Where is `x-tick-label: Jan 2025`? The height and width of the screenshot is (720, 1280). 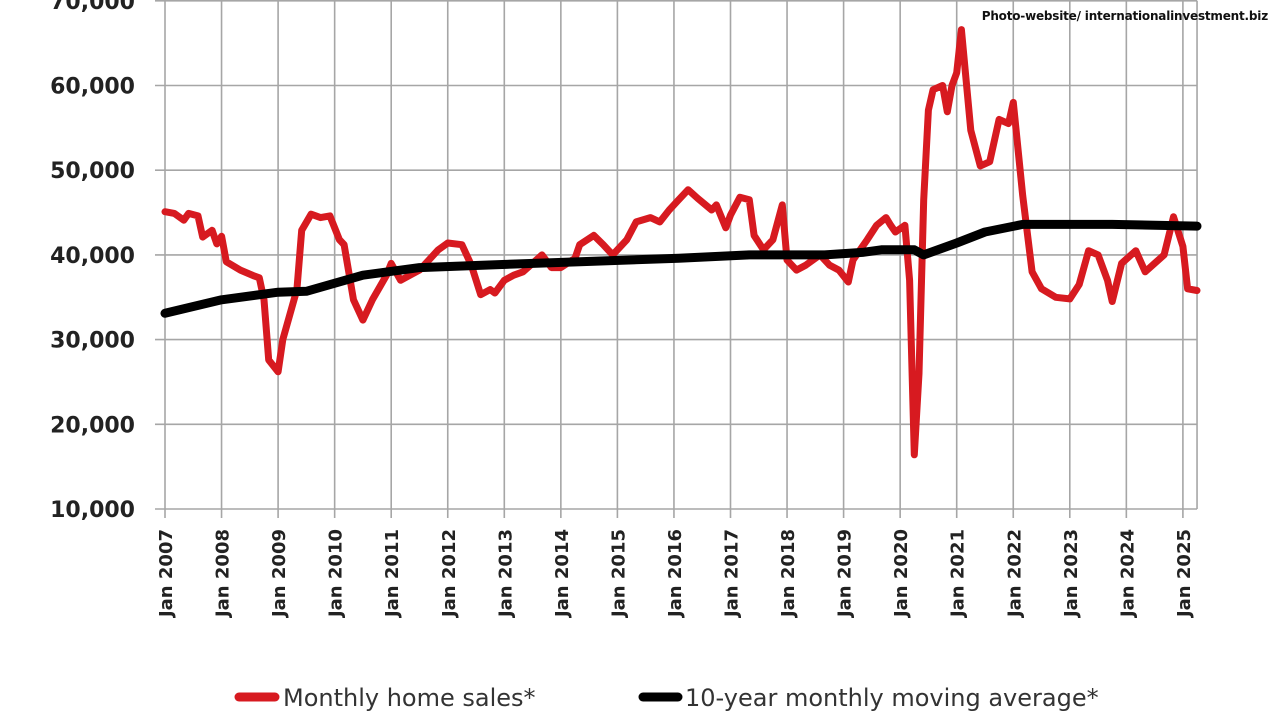 x-tick-label: Jan 2025 is located at coordinates (1184, 574).